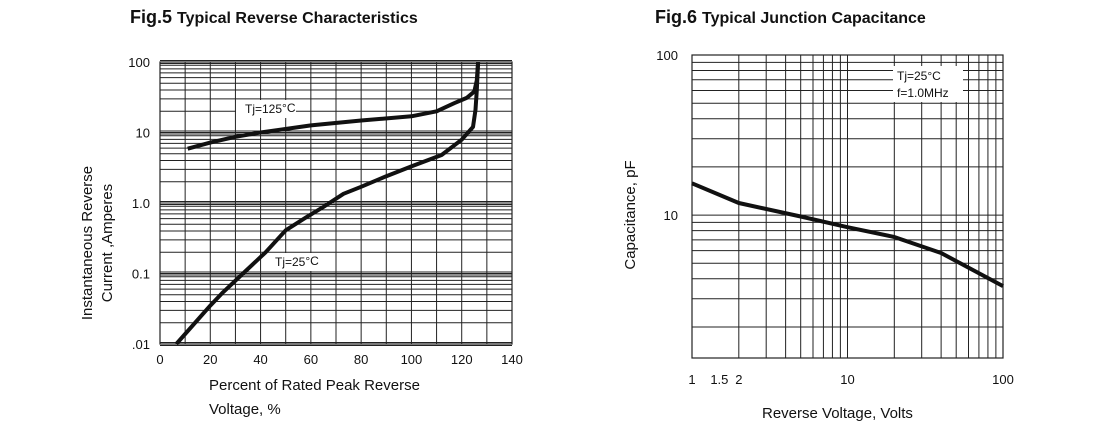 This screenshot has width=1100, height=424. Describe the element at coordinates (847, 379) in the screenshot. I see `x-tick-label: 10` at that location.